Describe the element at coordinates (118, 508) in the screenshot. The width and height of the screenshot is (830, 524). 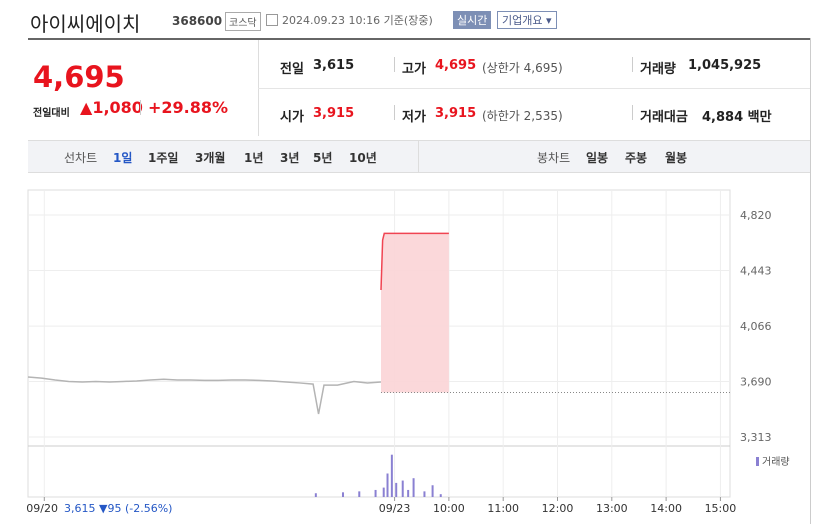
I see `day-change: 3,615 ▼95 (-2.56%)` at that location.